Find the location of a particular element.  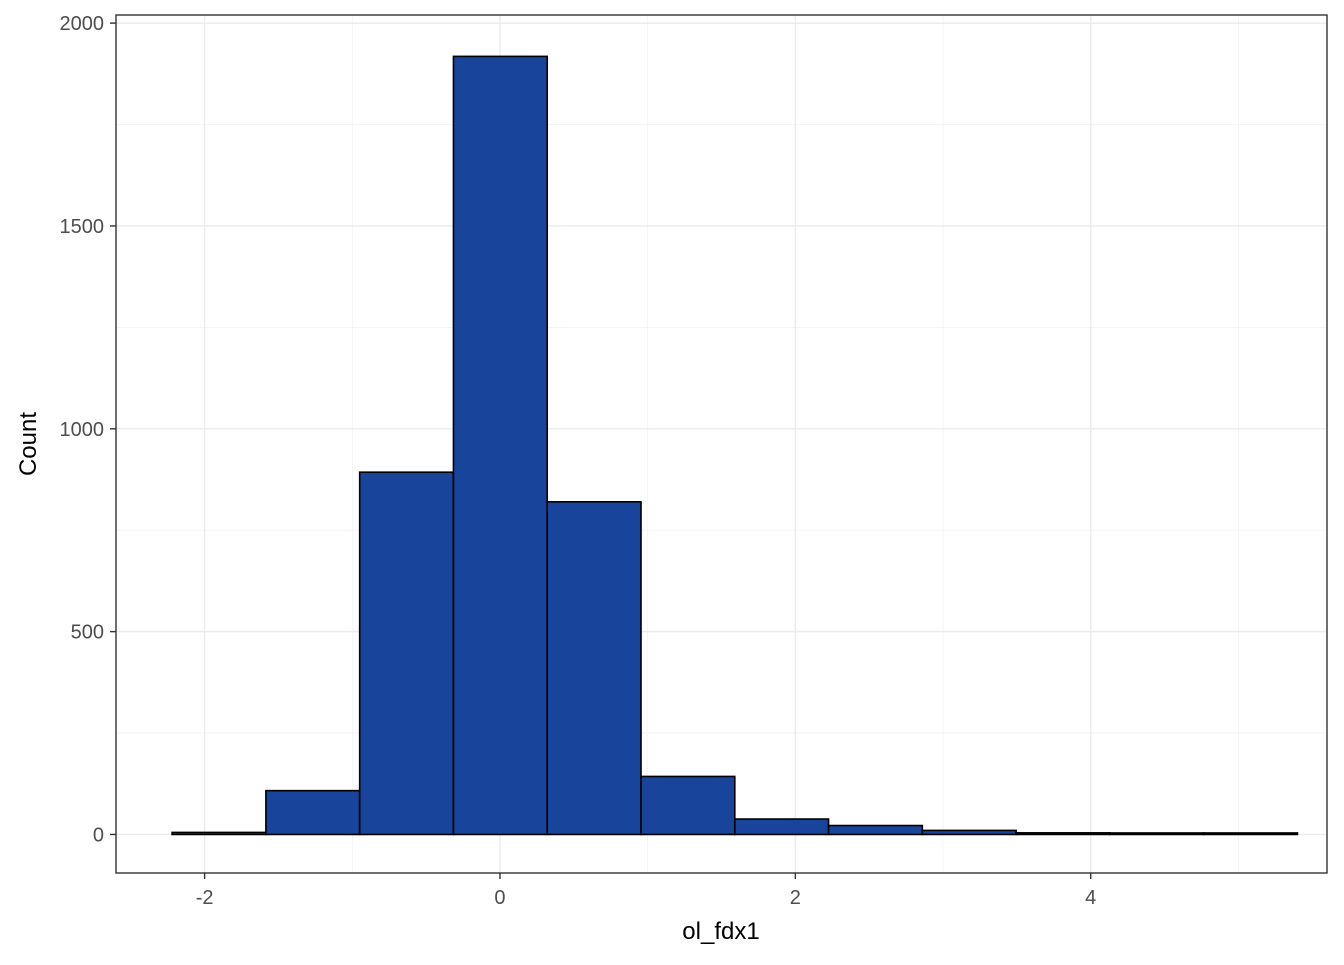

x-tick-label: 2 is located at coordinates (795, 898).